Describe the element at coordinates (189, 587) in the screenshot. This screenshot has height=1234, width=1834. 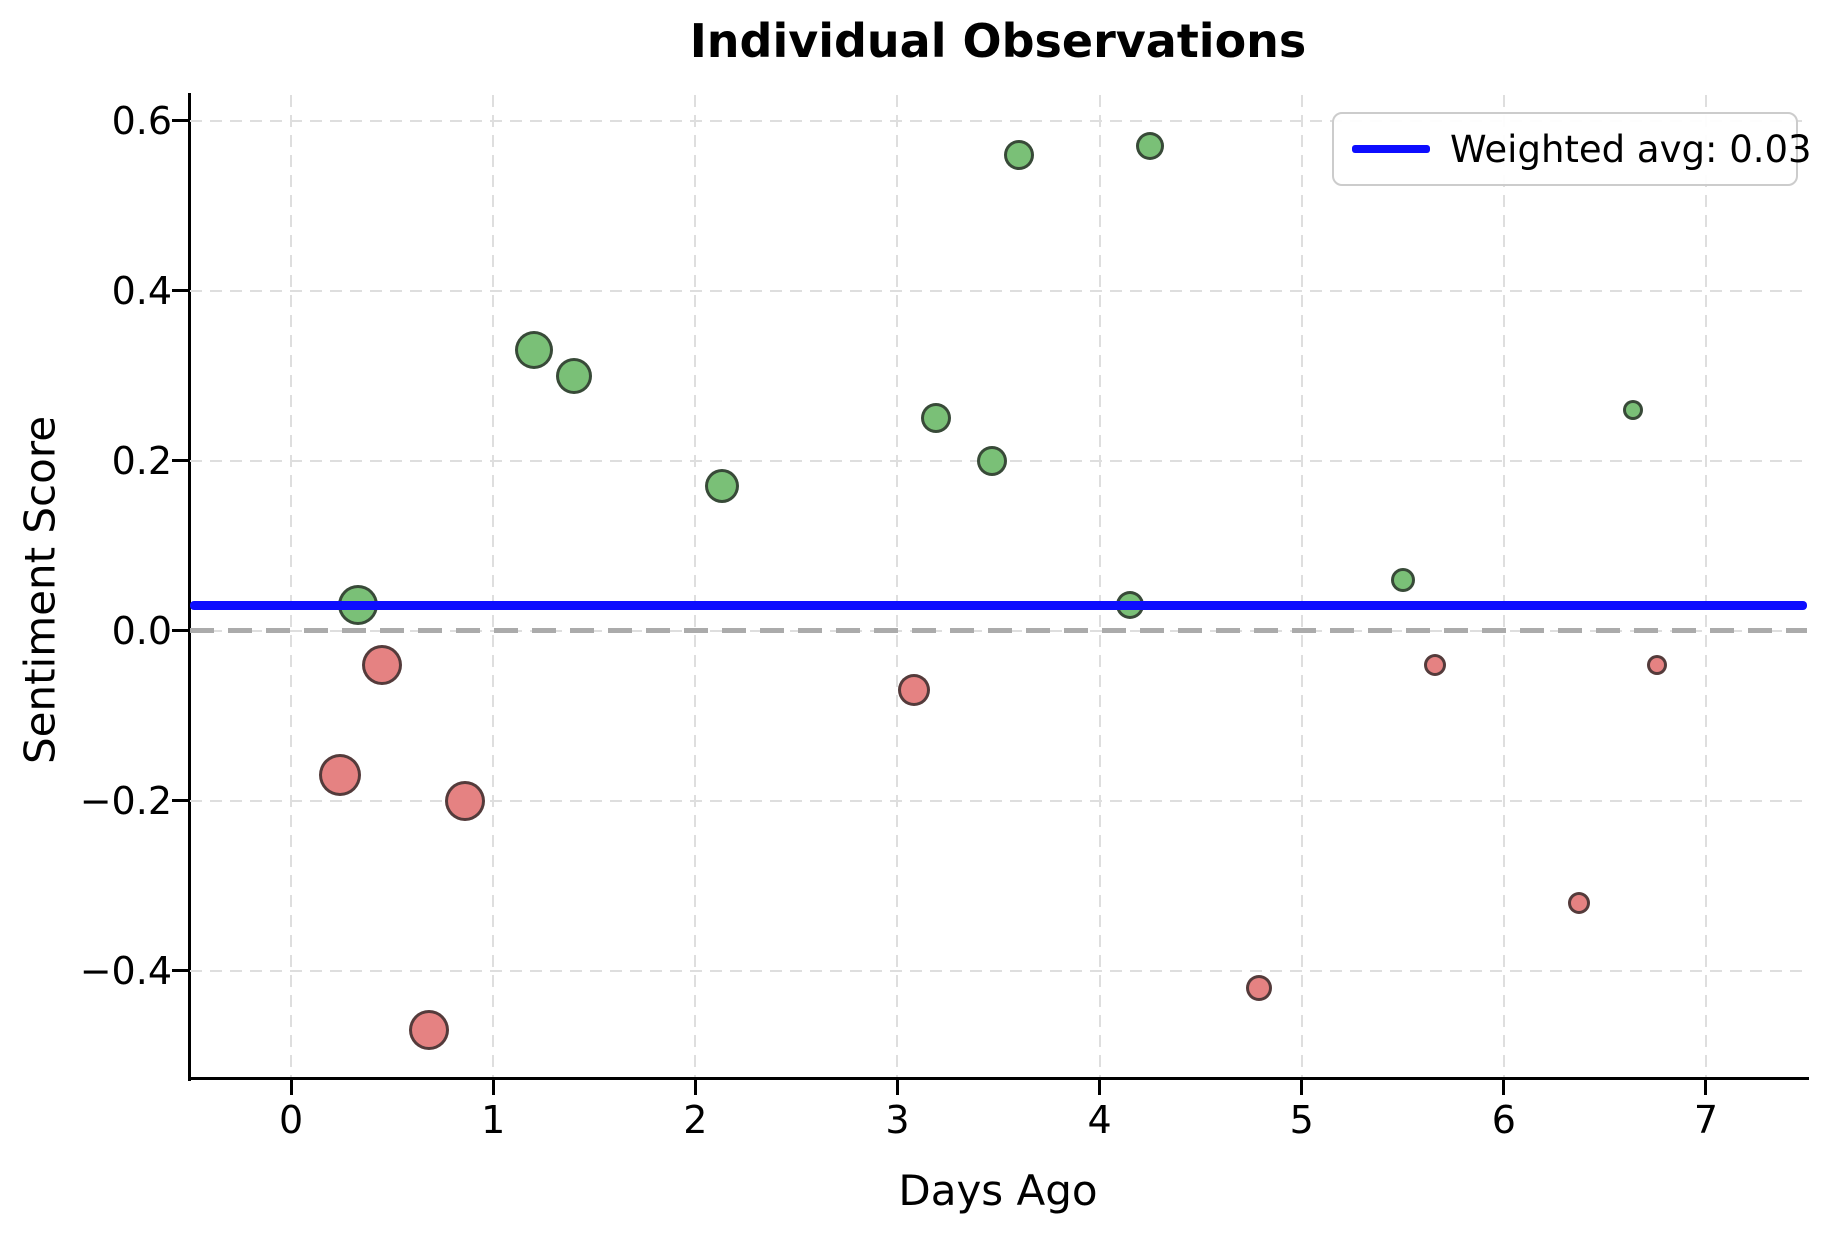
I see `y-axis-spine` at that location.